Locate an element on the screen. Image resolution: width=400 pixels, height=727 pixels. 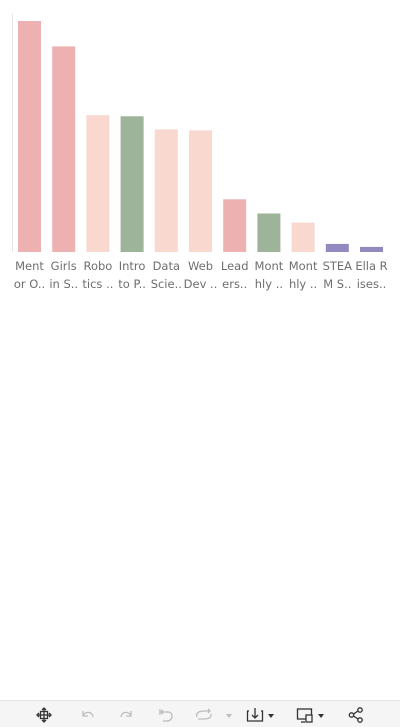
x-tick-label-9-0: STEA is located at coordinates (338, 266).